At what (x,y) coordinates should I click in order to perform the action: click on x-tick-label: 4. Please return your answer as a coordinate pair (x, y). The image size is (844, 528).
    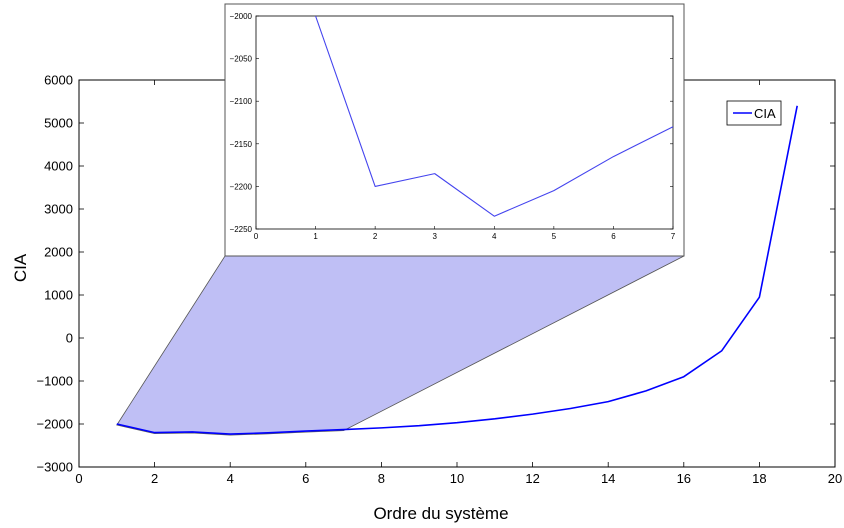
    Looking at the image, I should click on (230, 478).